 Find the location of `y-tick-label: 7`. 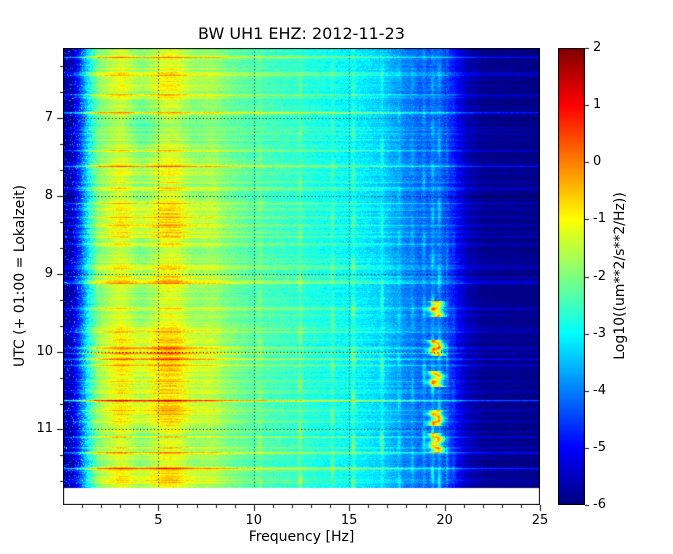

y-tick-label: 7 is located at coordinates (48, 118).